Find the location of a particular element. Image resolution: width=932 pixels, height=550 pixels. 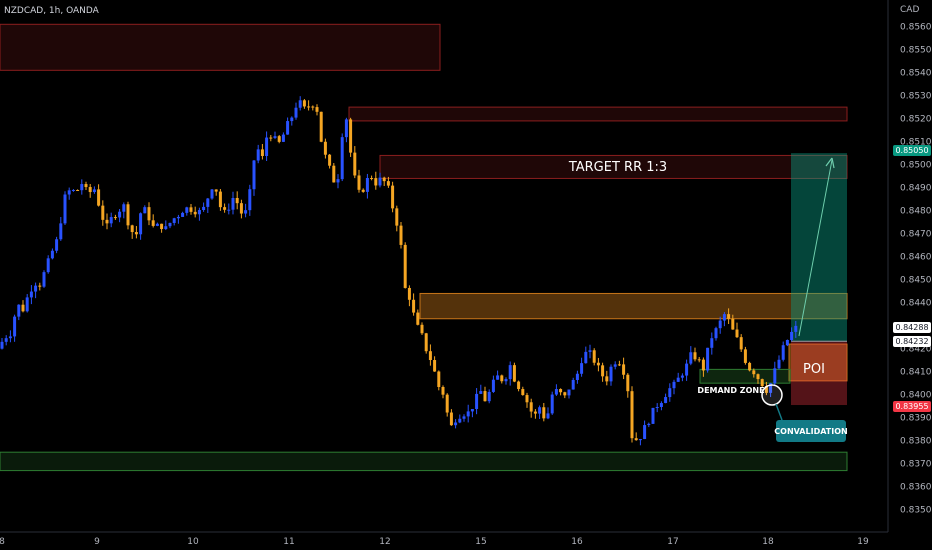

position-tool is located at coordinates (819, 279).